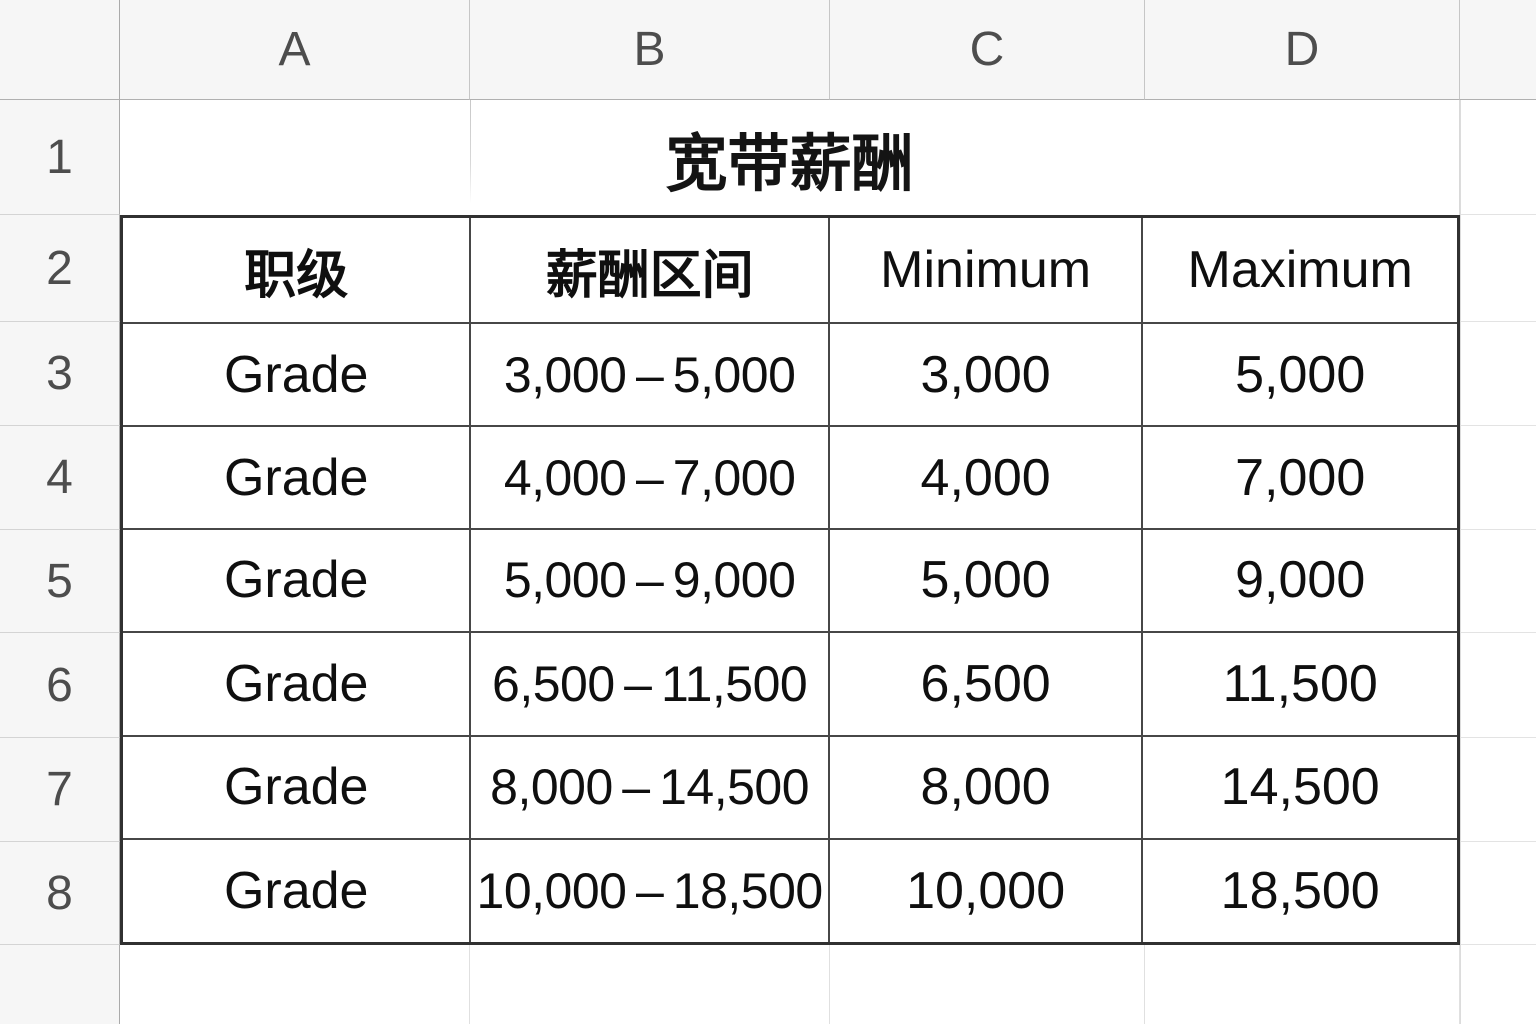 The width and height of the screenshot is (1536, 1024). What do you see at coordinates (60, 374) in the screenshot?
I see `row-header-3: 3` at bounding box center [60, 374].